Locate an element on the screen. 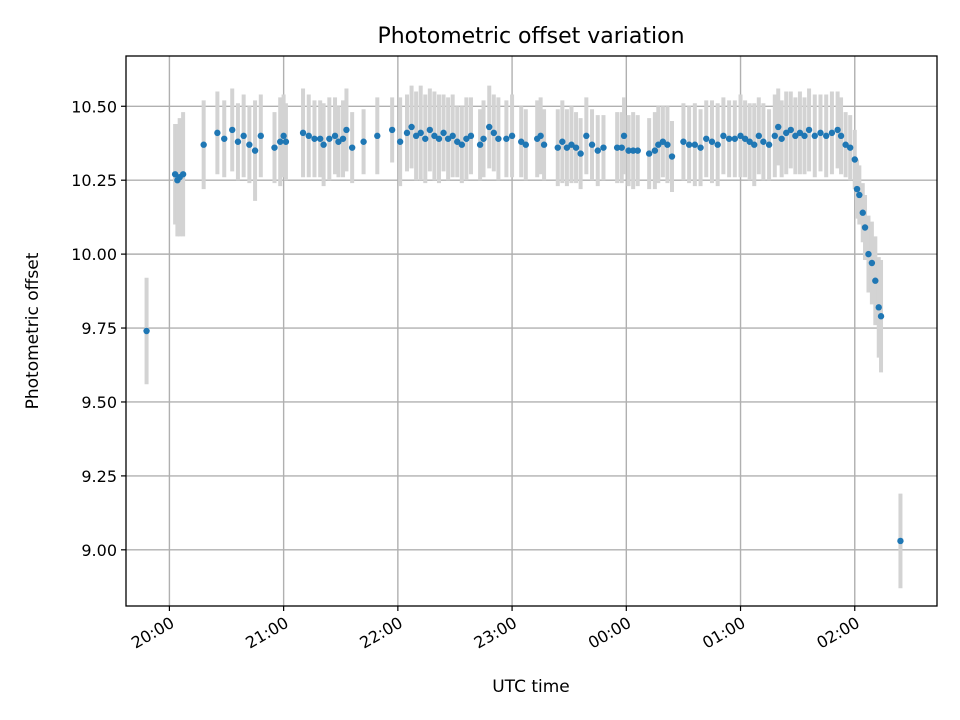 The height and width of the screenshot is (720, 960). x-tick-label: 01:00 is located at coordinates (723, 633).